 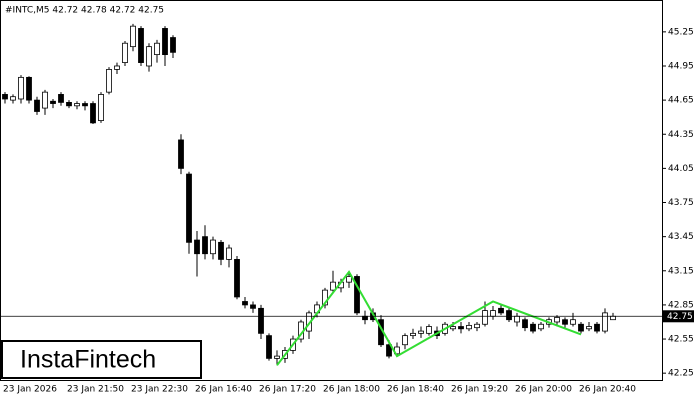 What do you see at coordinates (681, 237) in the screenshot?
I see `y-tick-label: 43.45` at bounding box center [681, 237].